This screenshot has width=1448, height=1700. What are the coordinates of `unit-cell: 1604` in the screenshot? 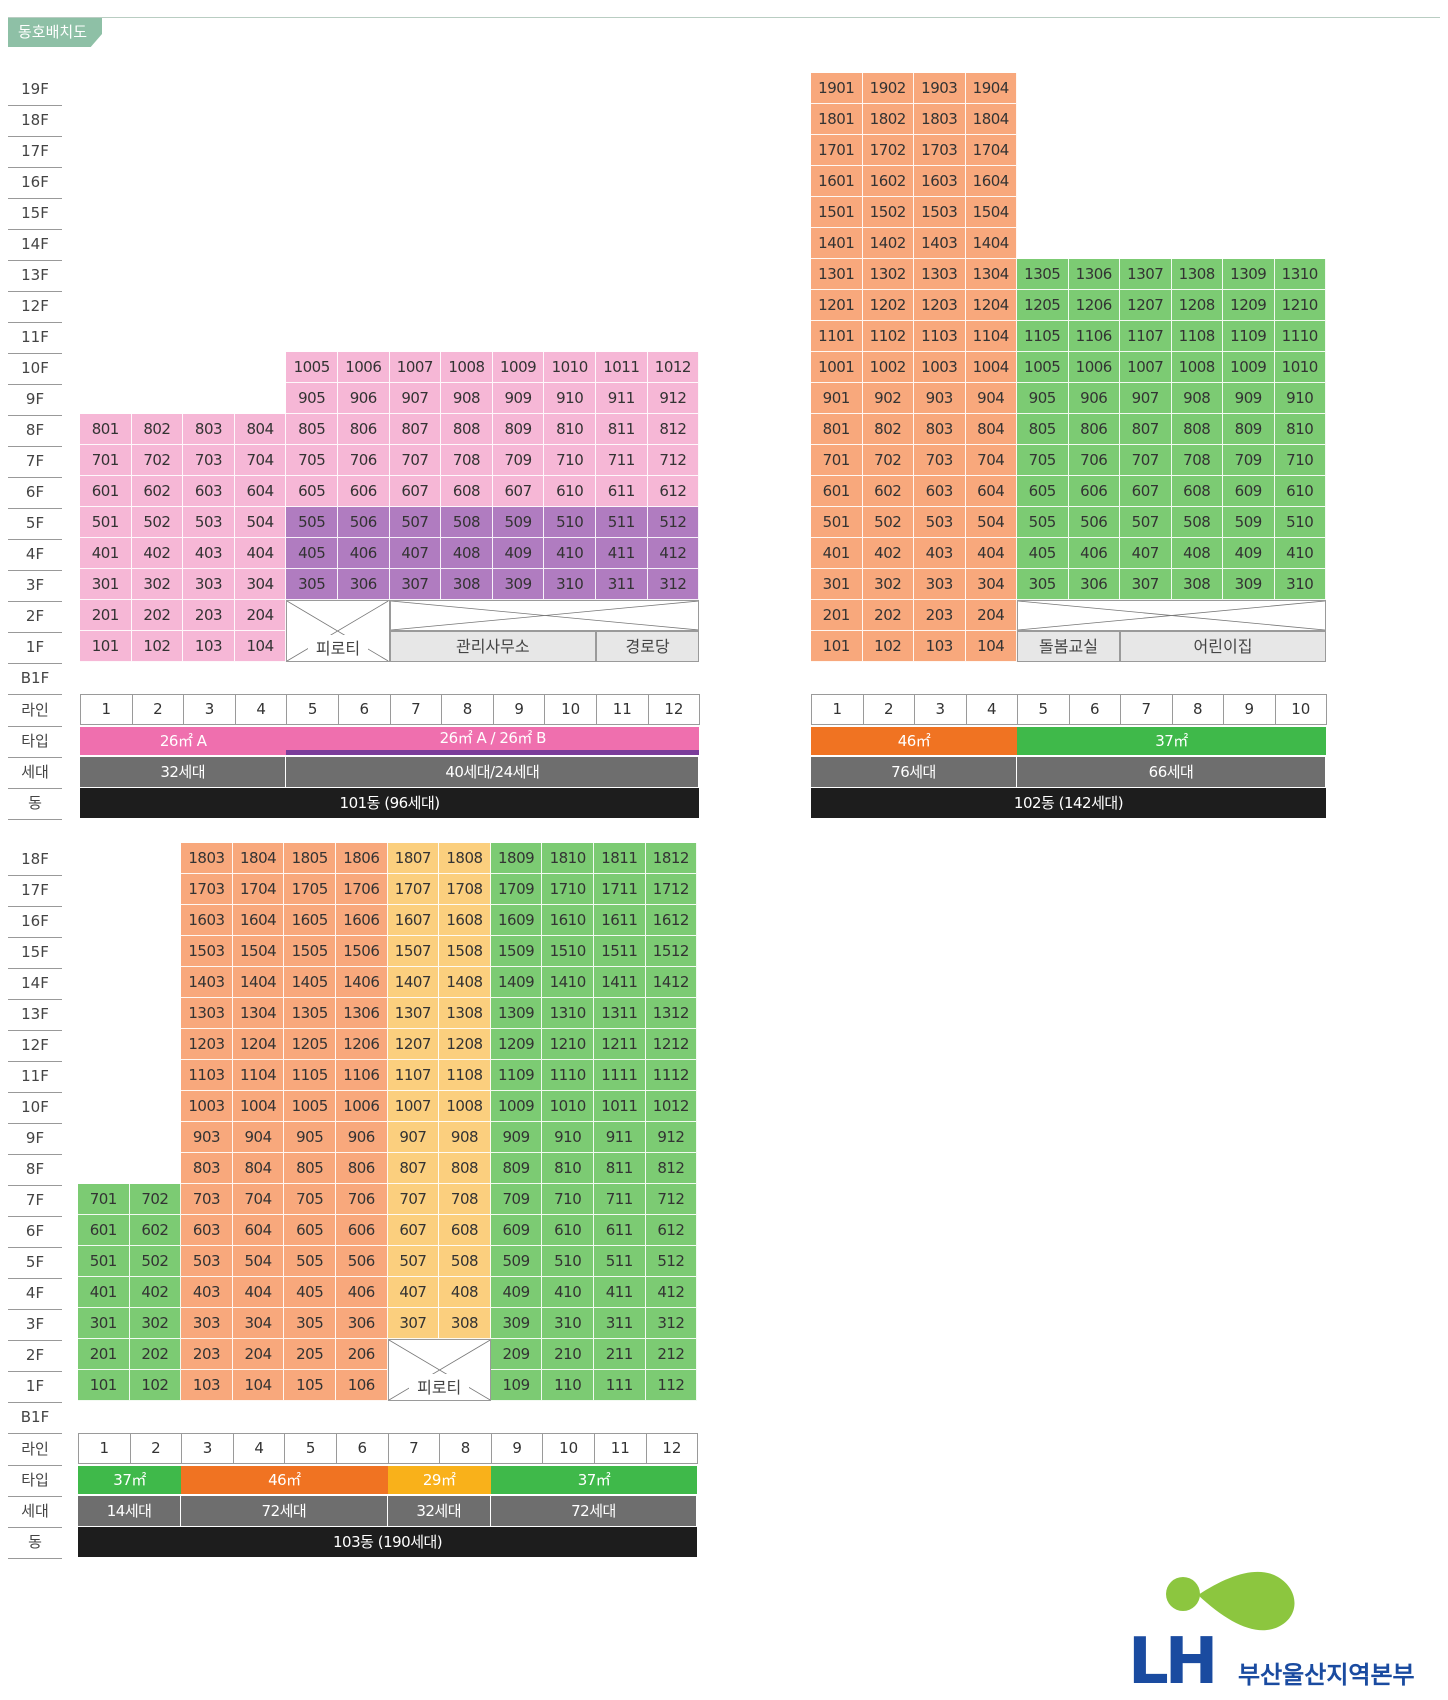 It's located at (991, 181).